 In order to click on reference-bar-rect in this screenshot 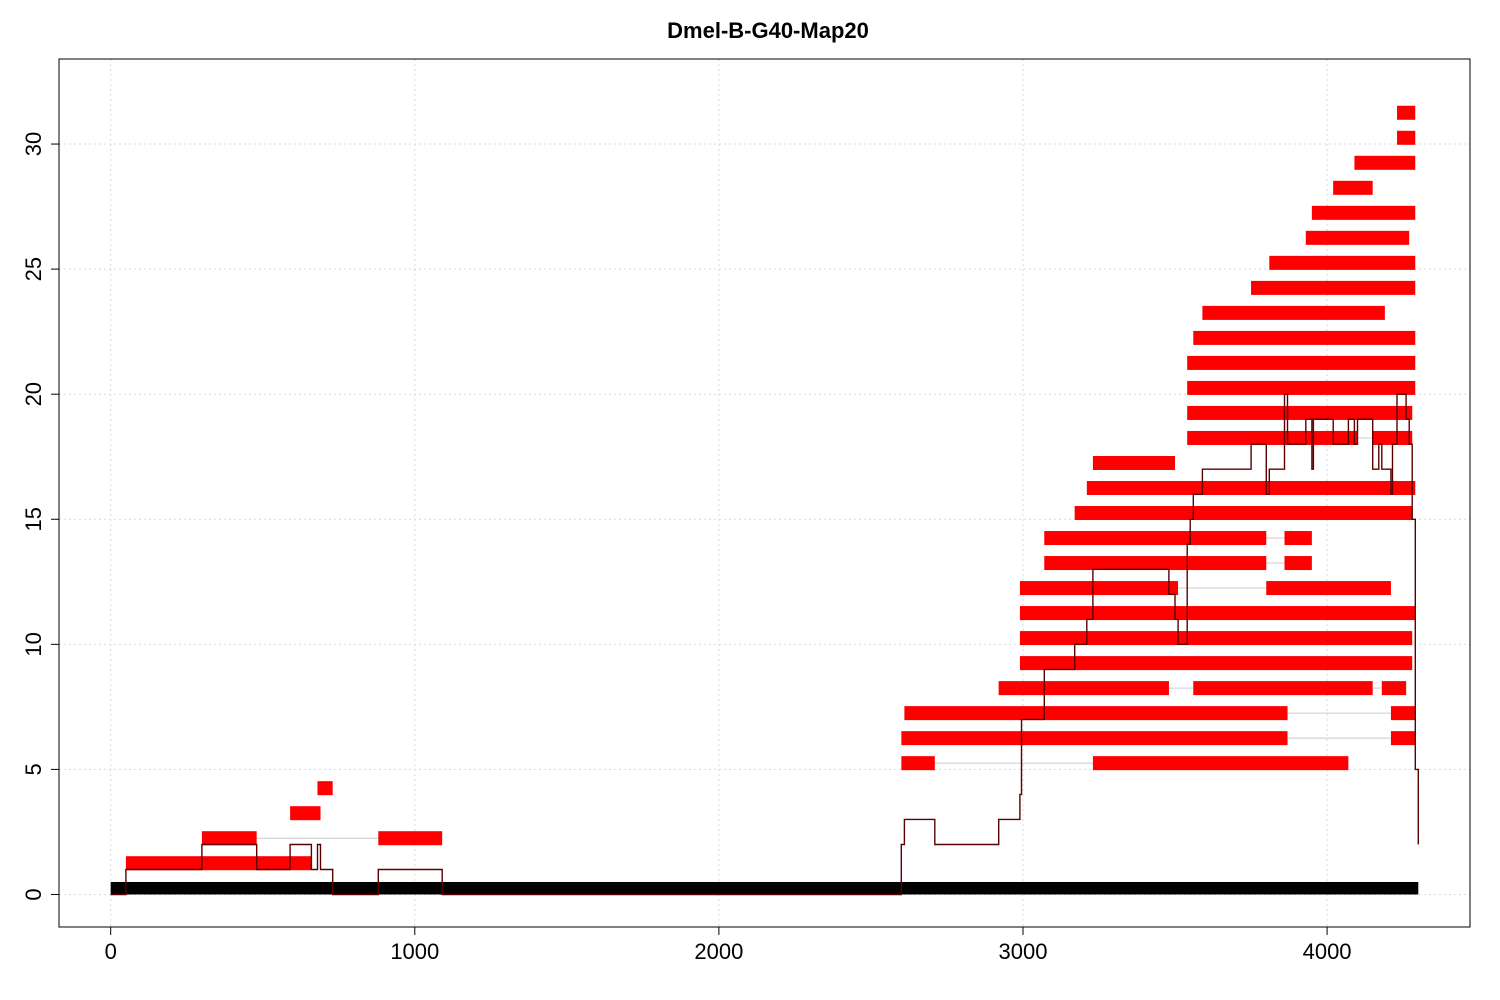, I will do `click(764, 888)`.